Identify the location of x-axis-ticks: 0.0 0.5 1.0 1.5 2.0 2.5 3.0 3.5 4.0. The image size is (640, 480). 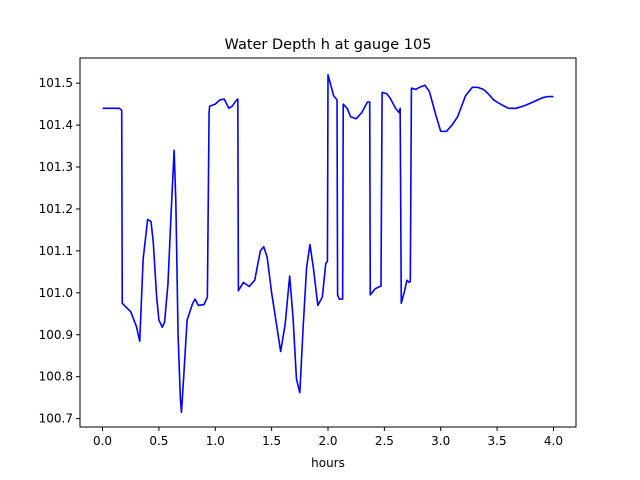
(328, 437).